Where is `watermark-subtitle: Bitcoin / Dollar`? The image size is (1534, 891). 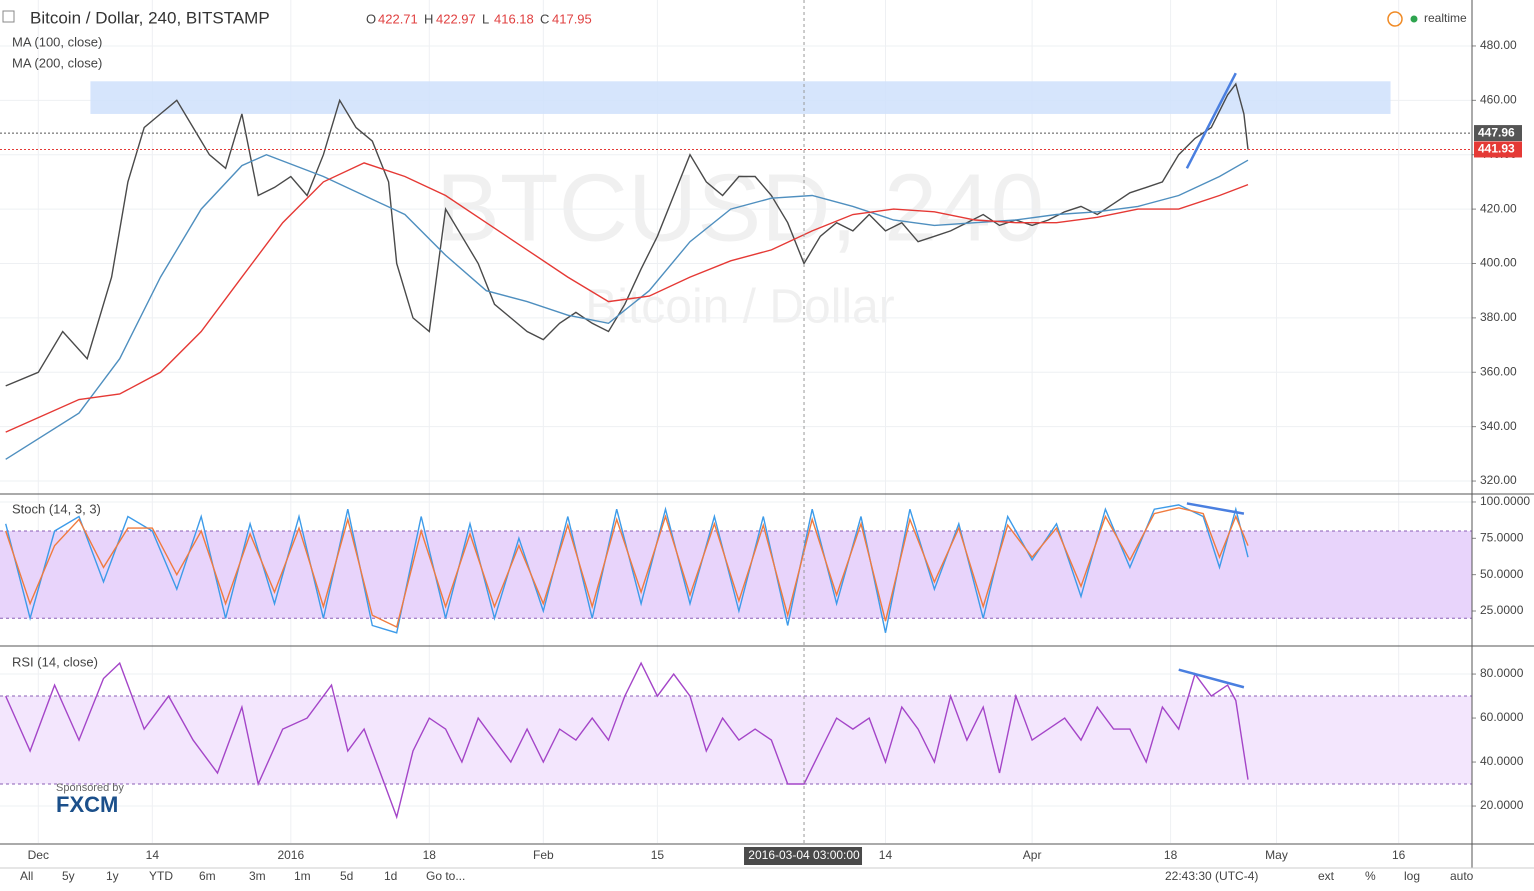
watermark-subtitle: Bitcoin / Dollar is located at coordinates (739, 307).